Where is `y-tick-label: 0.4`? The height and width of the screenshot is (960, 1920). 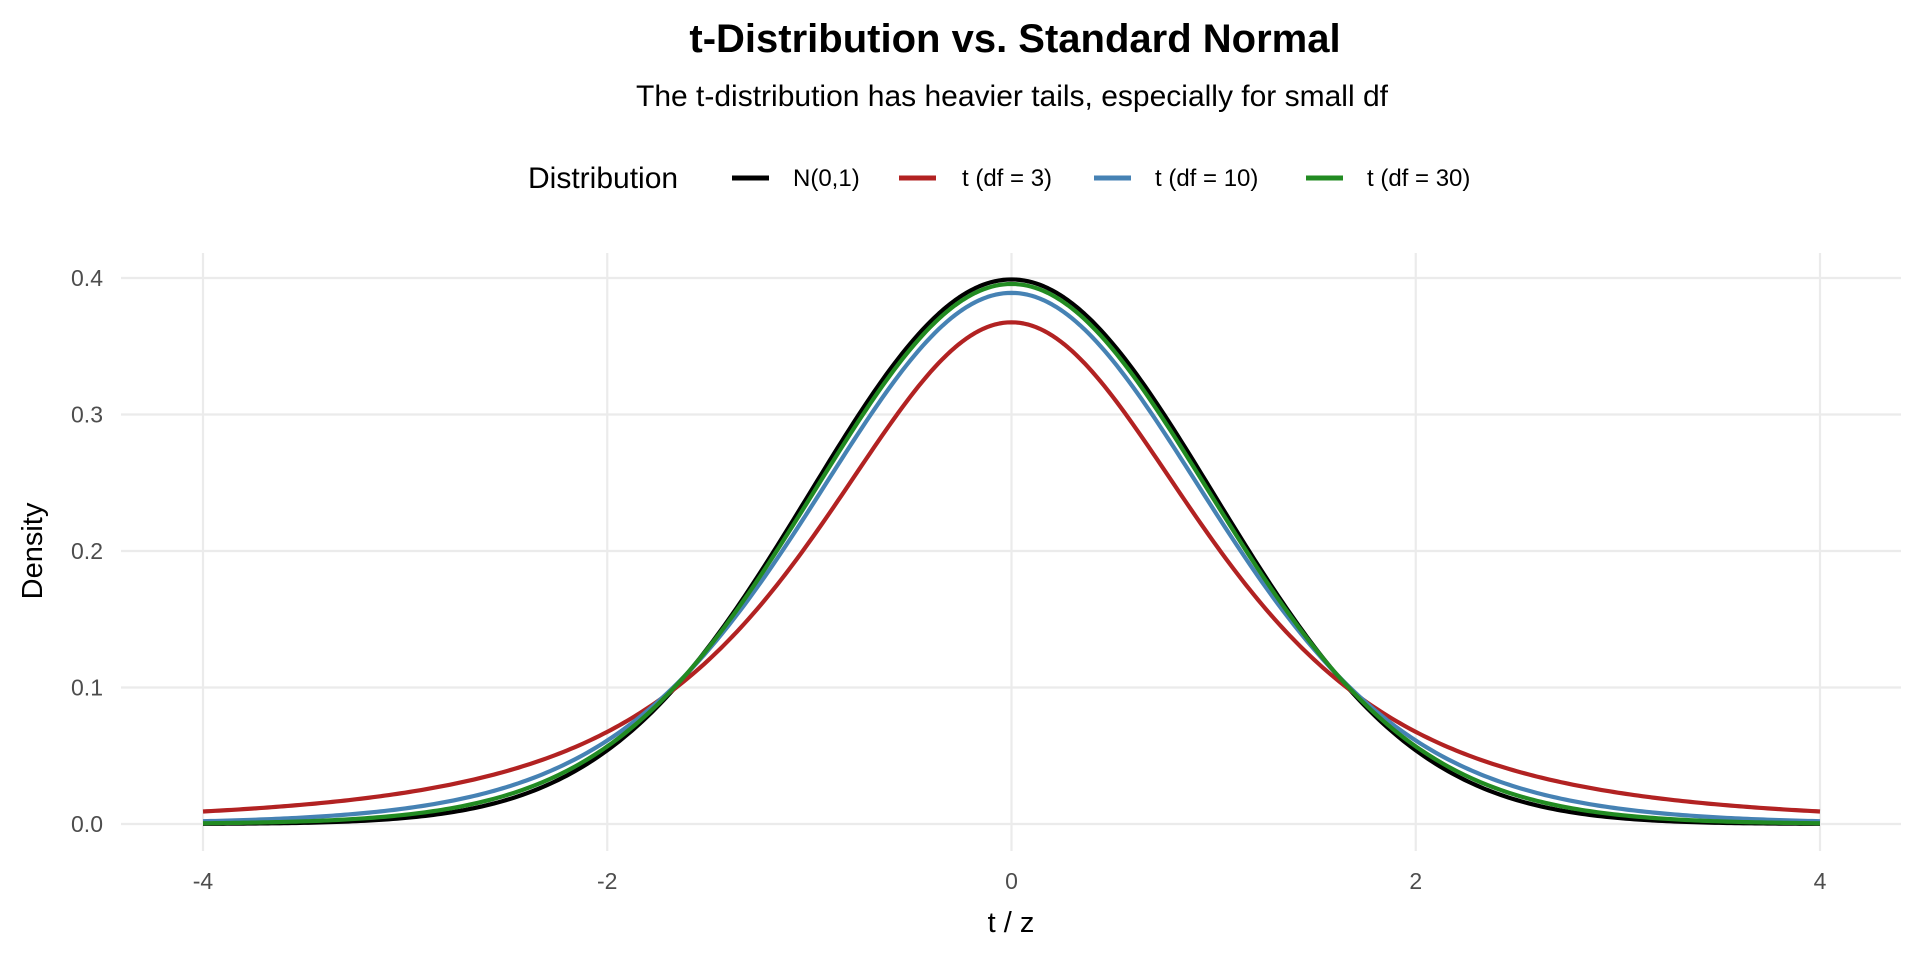 y-tick-label: 0.4 is located at coordinates (87, 278).